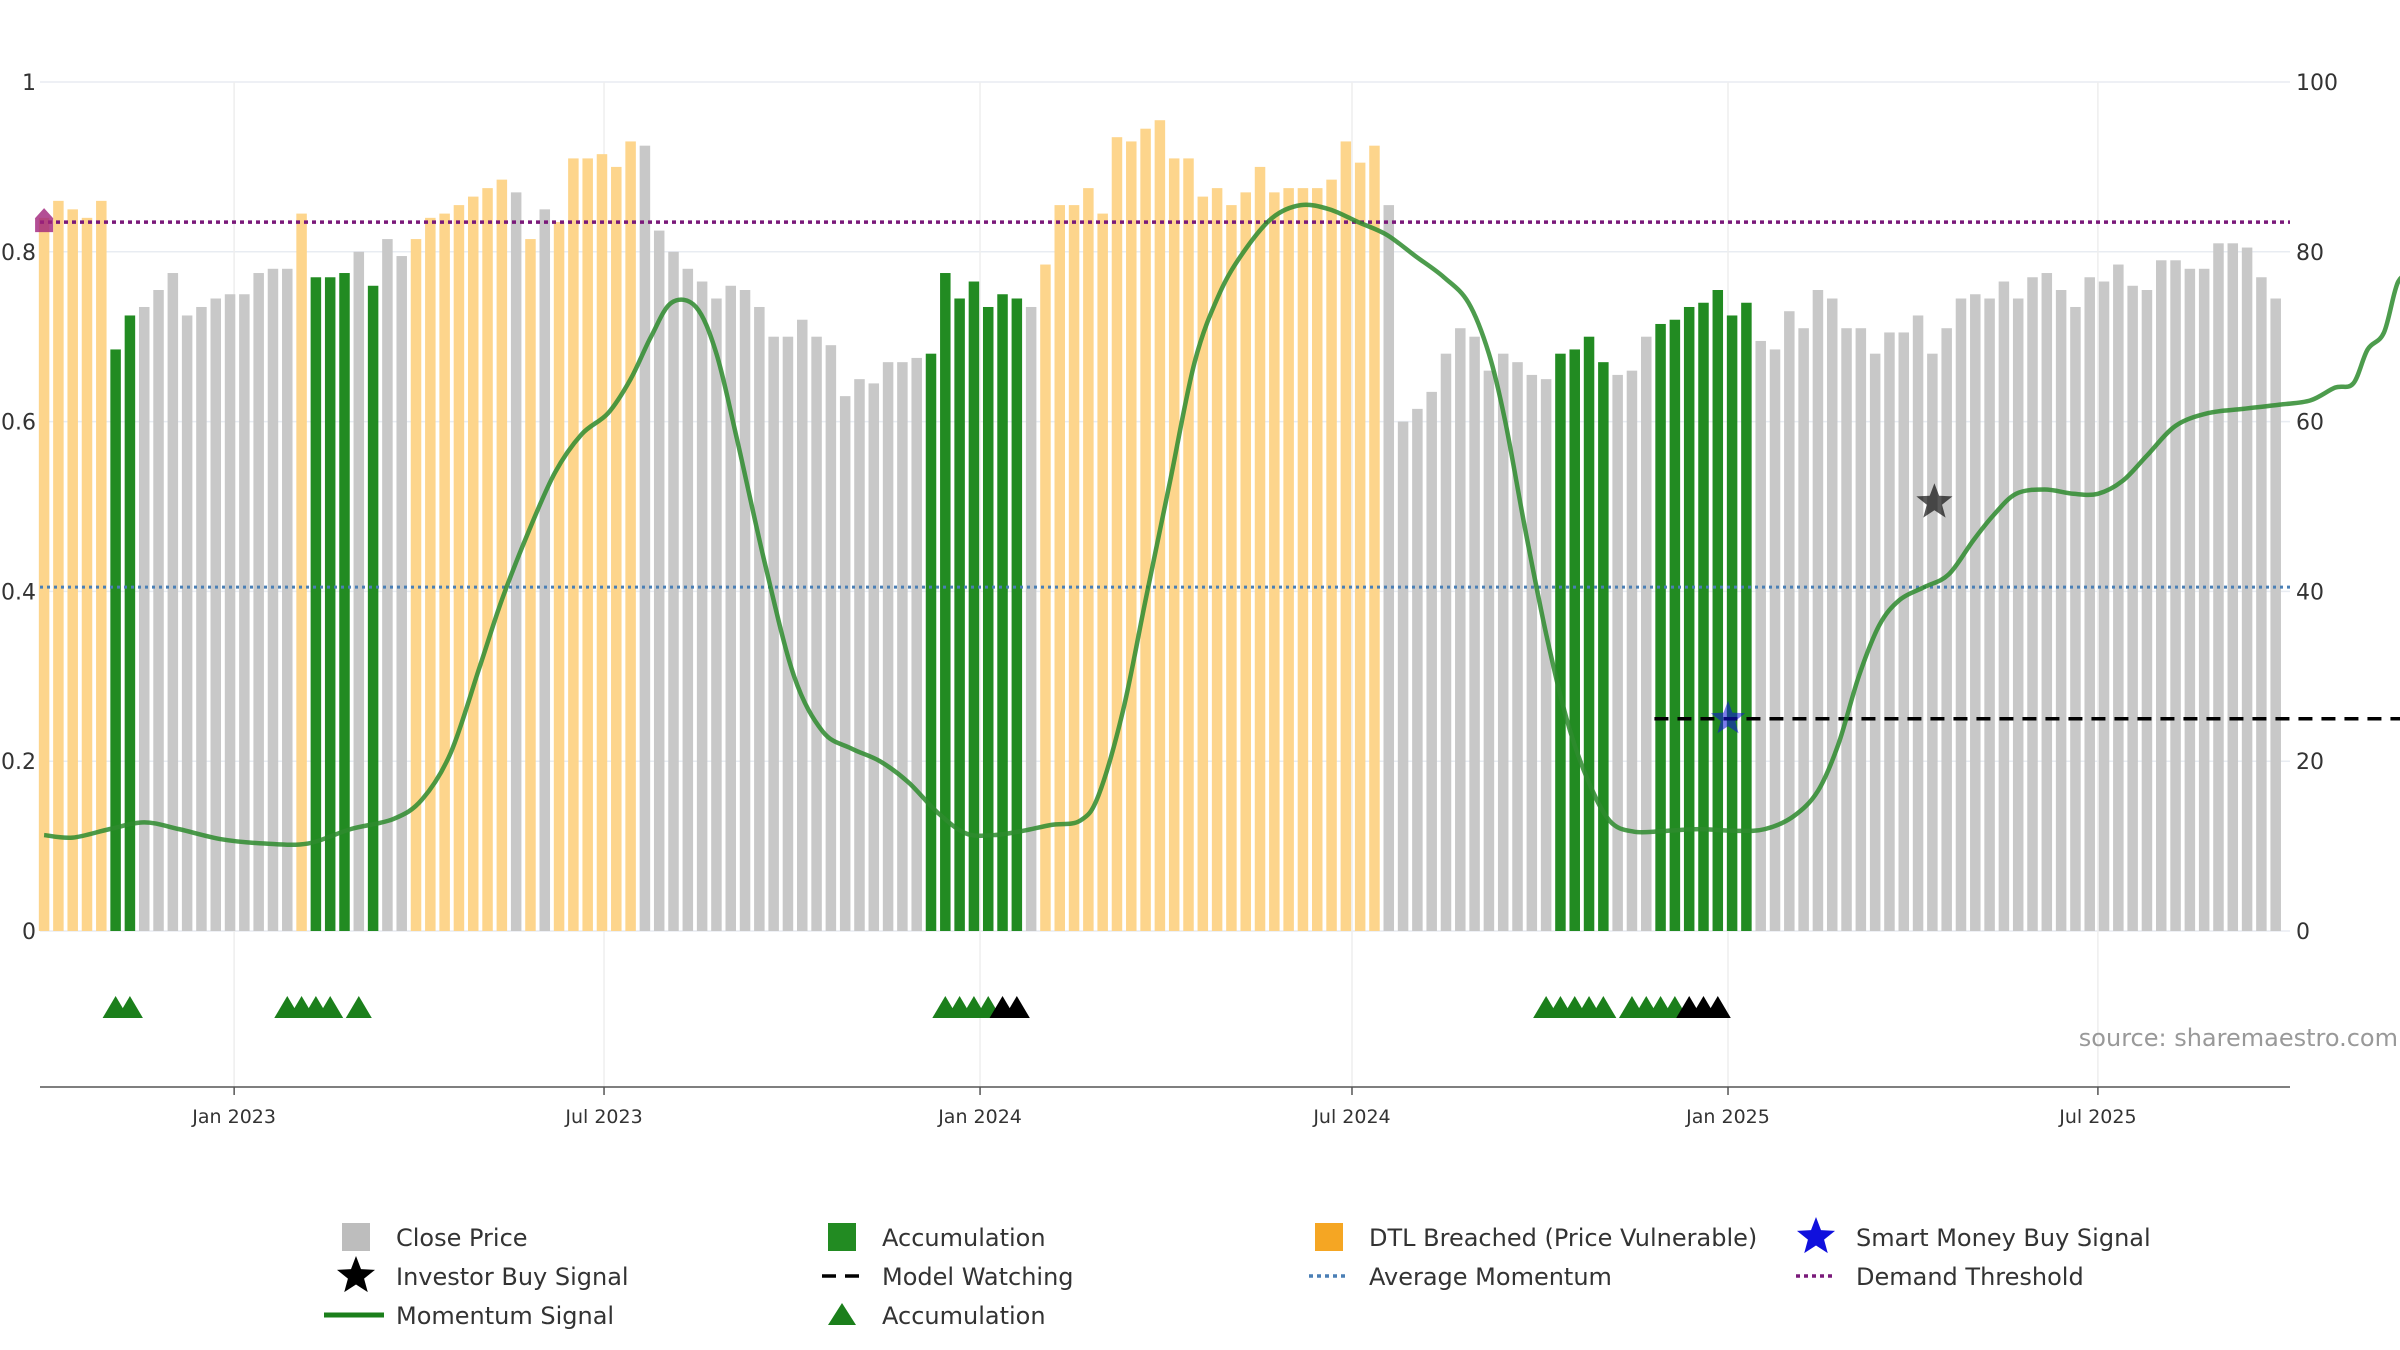 The image size is (2400, 1350). I want to click on x-axis-tick-label: Jul 2024, so click(1351, 1117).